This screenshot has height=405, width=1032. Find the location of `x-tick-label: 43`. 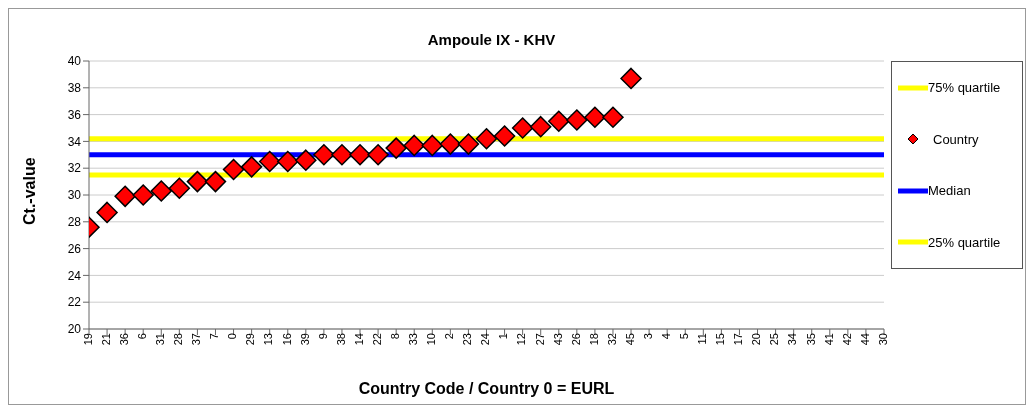

x-tick-label: 43 is located at coordinates (557, 339).